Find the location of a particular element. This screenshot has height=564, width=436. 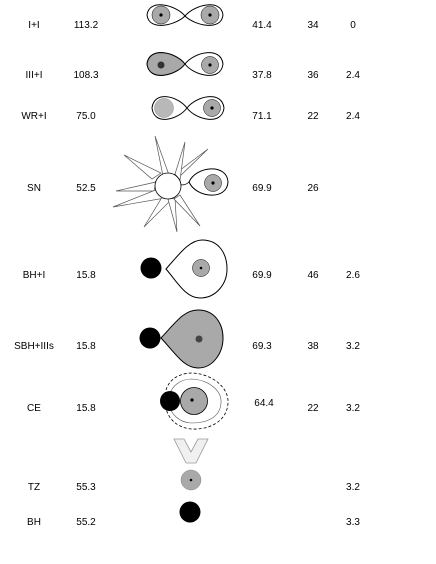

black-hole-giant-binary-icon is located at coordinates (181, 339).